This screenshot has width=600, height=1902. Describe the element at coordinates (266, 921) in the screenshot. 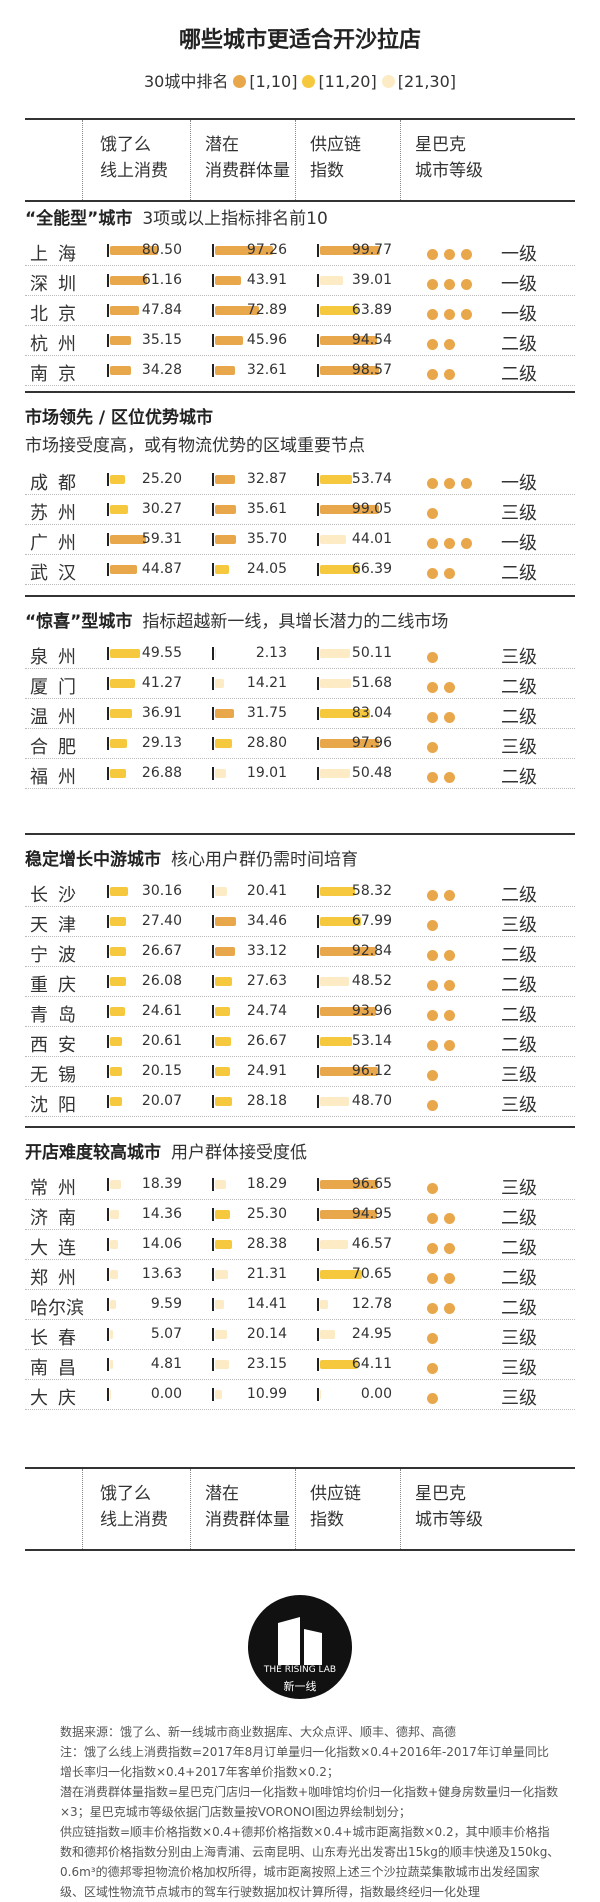

I see `metric-value: 34.46` at that location.